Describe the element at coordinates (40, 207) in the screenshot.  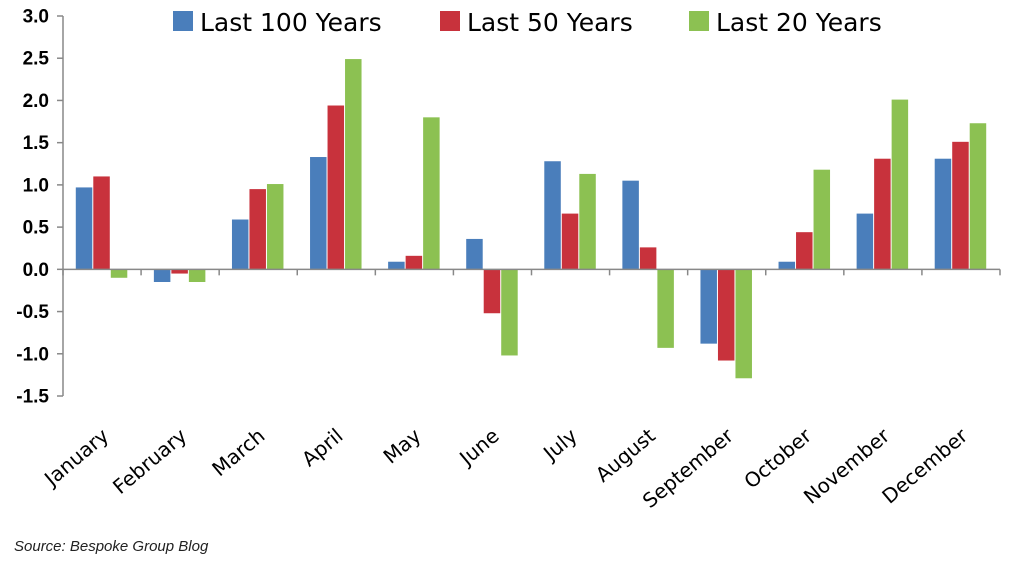
I see `y-axis: 3.0 2.5 2.0 1.5 1.0 0.5 0.0 -0.5 -1.0 -1.5` at that location.